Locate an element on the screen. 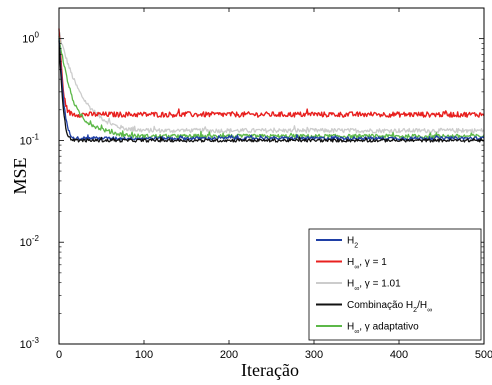 The image size is (492, 385). legend-label-rest: , γ = 1 is located at coordinates (373, 262).